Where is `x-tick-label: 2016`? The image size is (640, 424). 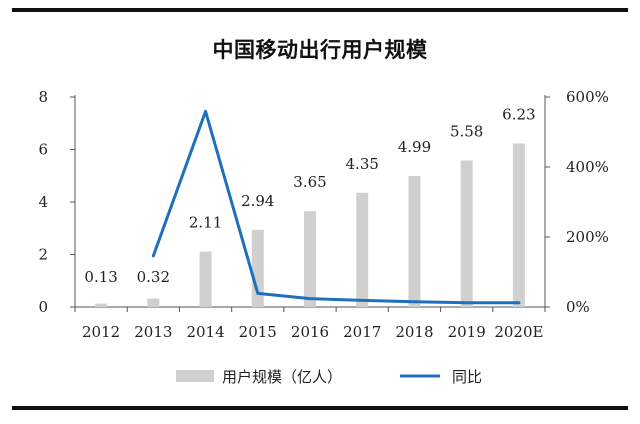
x-tick-label: 2016 is located at coordinates (310, 332).